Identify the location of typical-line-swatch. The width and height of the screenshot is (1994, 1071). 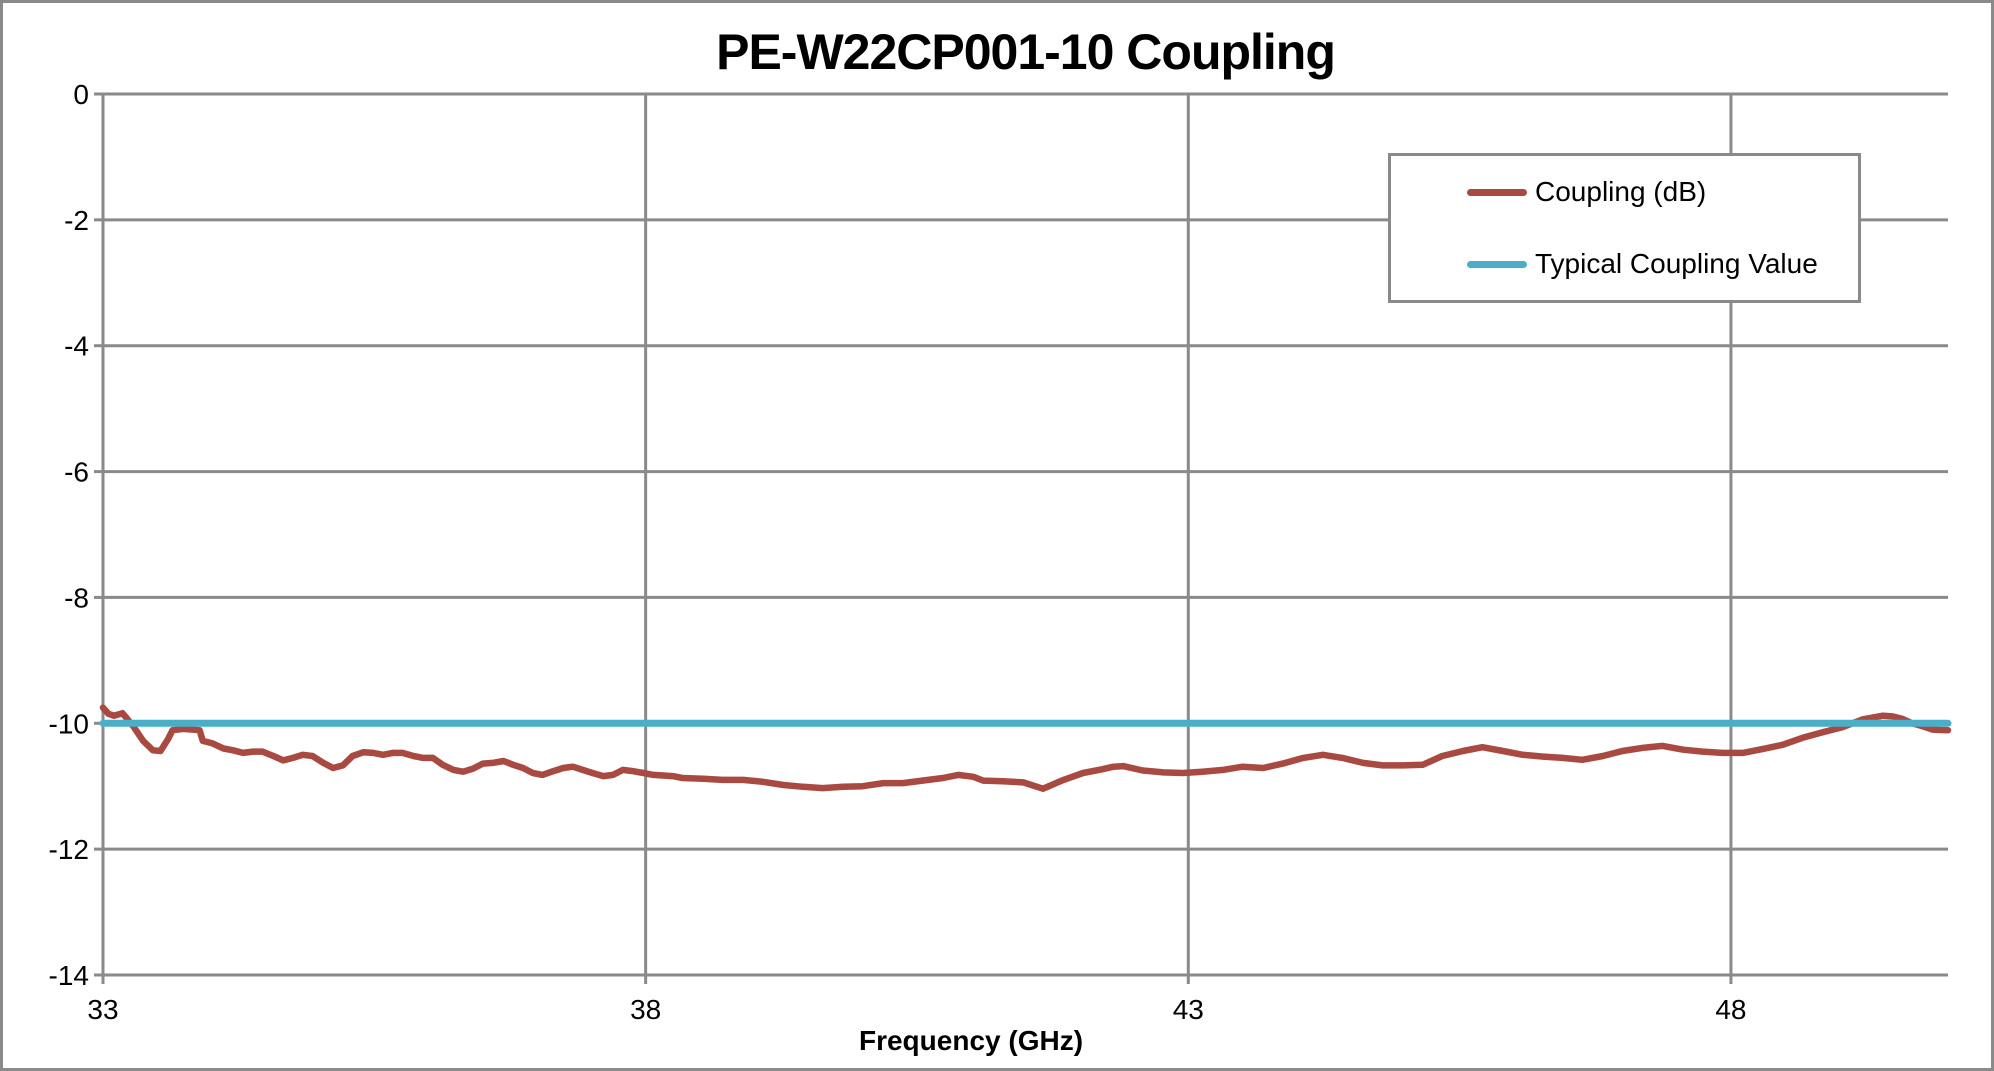
(1497, 264).